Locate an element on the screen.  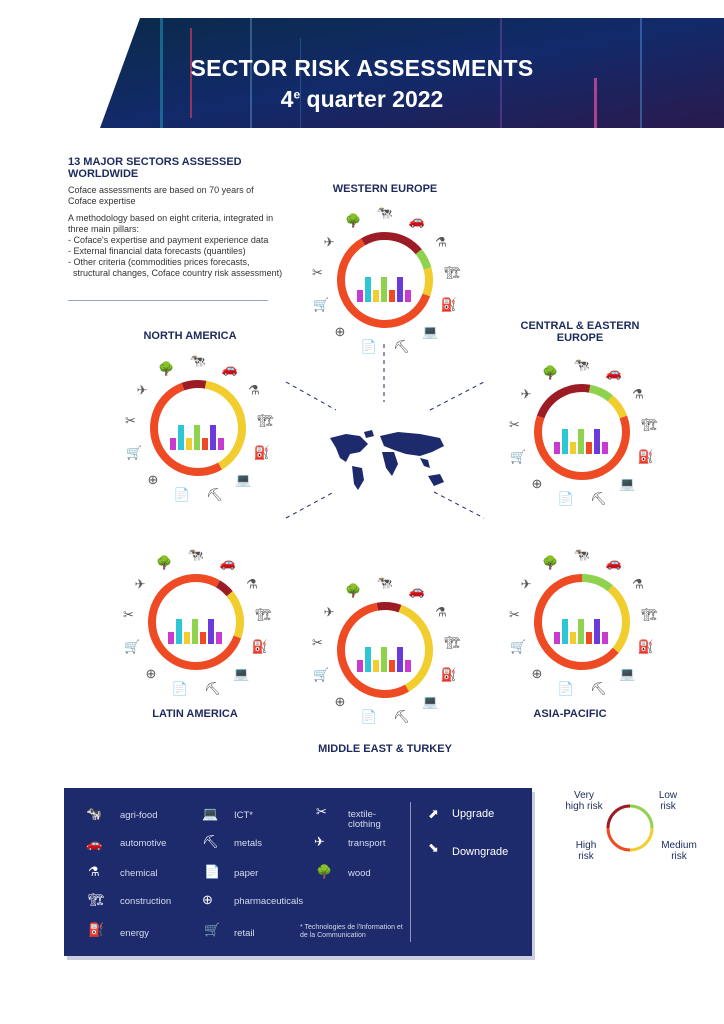
upgrade-arrow-icon: ⬈ is located at coordinates (433, 813).